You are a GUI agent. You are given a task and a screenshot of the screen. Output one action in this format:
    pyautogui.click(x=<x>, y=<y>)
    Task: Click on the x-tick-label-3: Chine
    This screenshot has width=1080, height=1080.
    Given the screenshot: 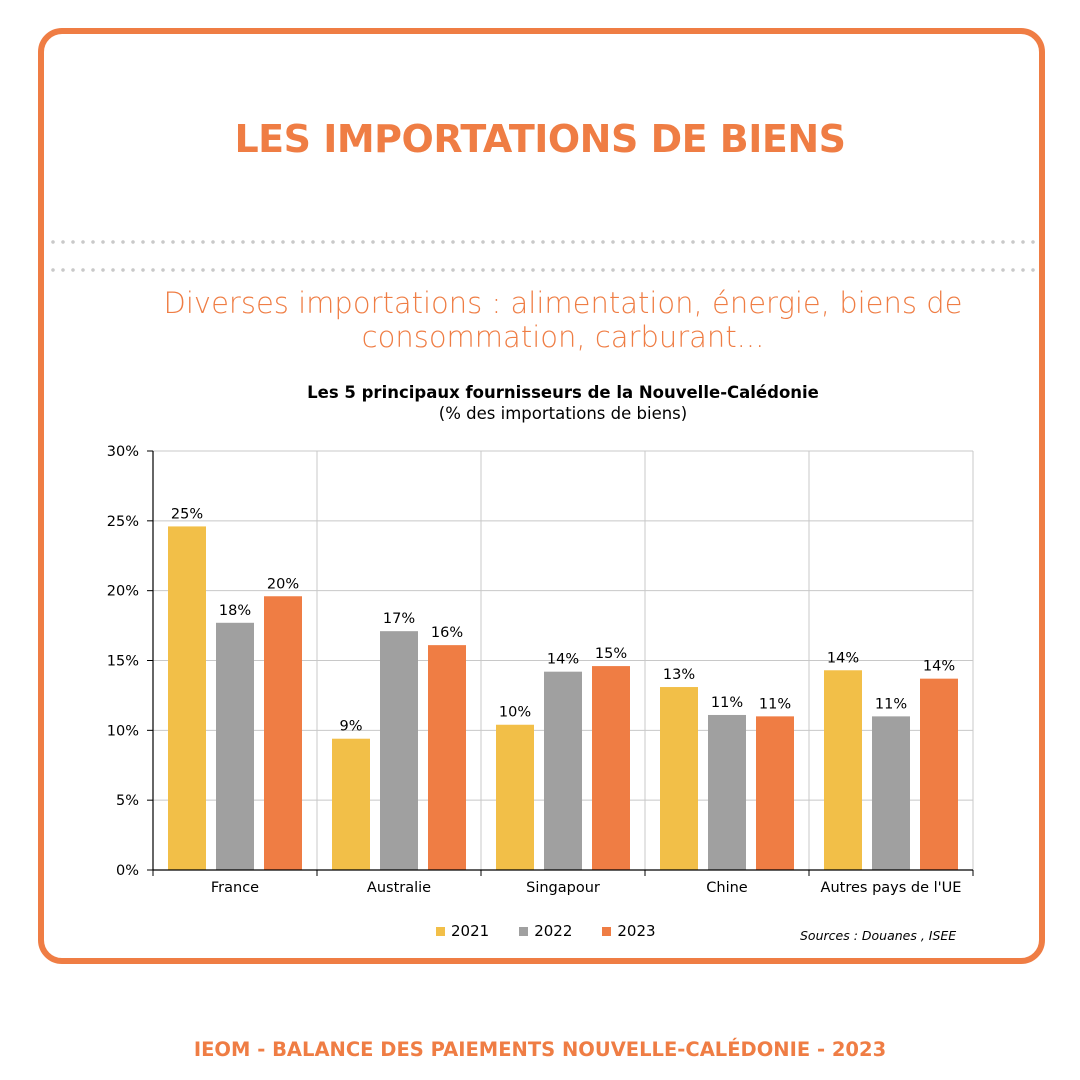 What is the action you would take?
    pyautogui.click(x=727, y=888)
    